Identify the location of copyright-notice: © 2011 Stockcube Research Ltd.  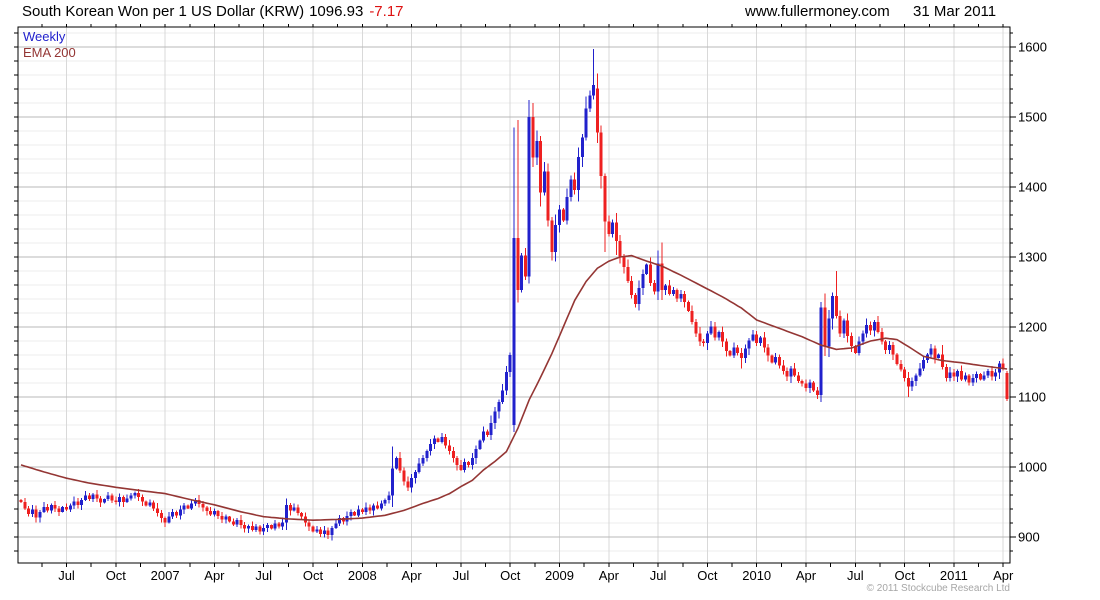
(938, 588).